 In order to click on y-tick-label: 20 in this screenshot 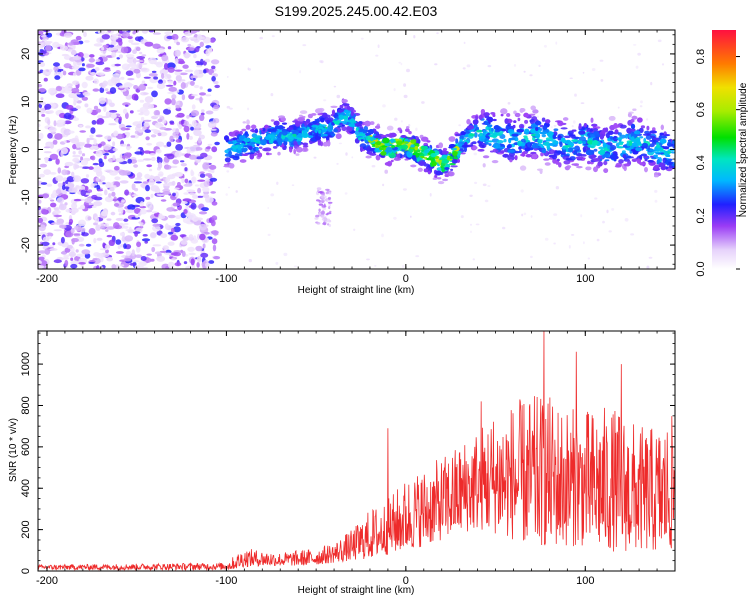, I will do `click(26, 54)`.